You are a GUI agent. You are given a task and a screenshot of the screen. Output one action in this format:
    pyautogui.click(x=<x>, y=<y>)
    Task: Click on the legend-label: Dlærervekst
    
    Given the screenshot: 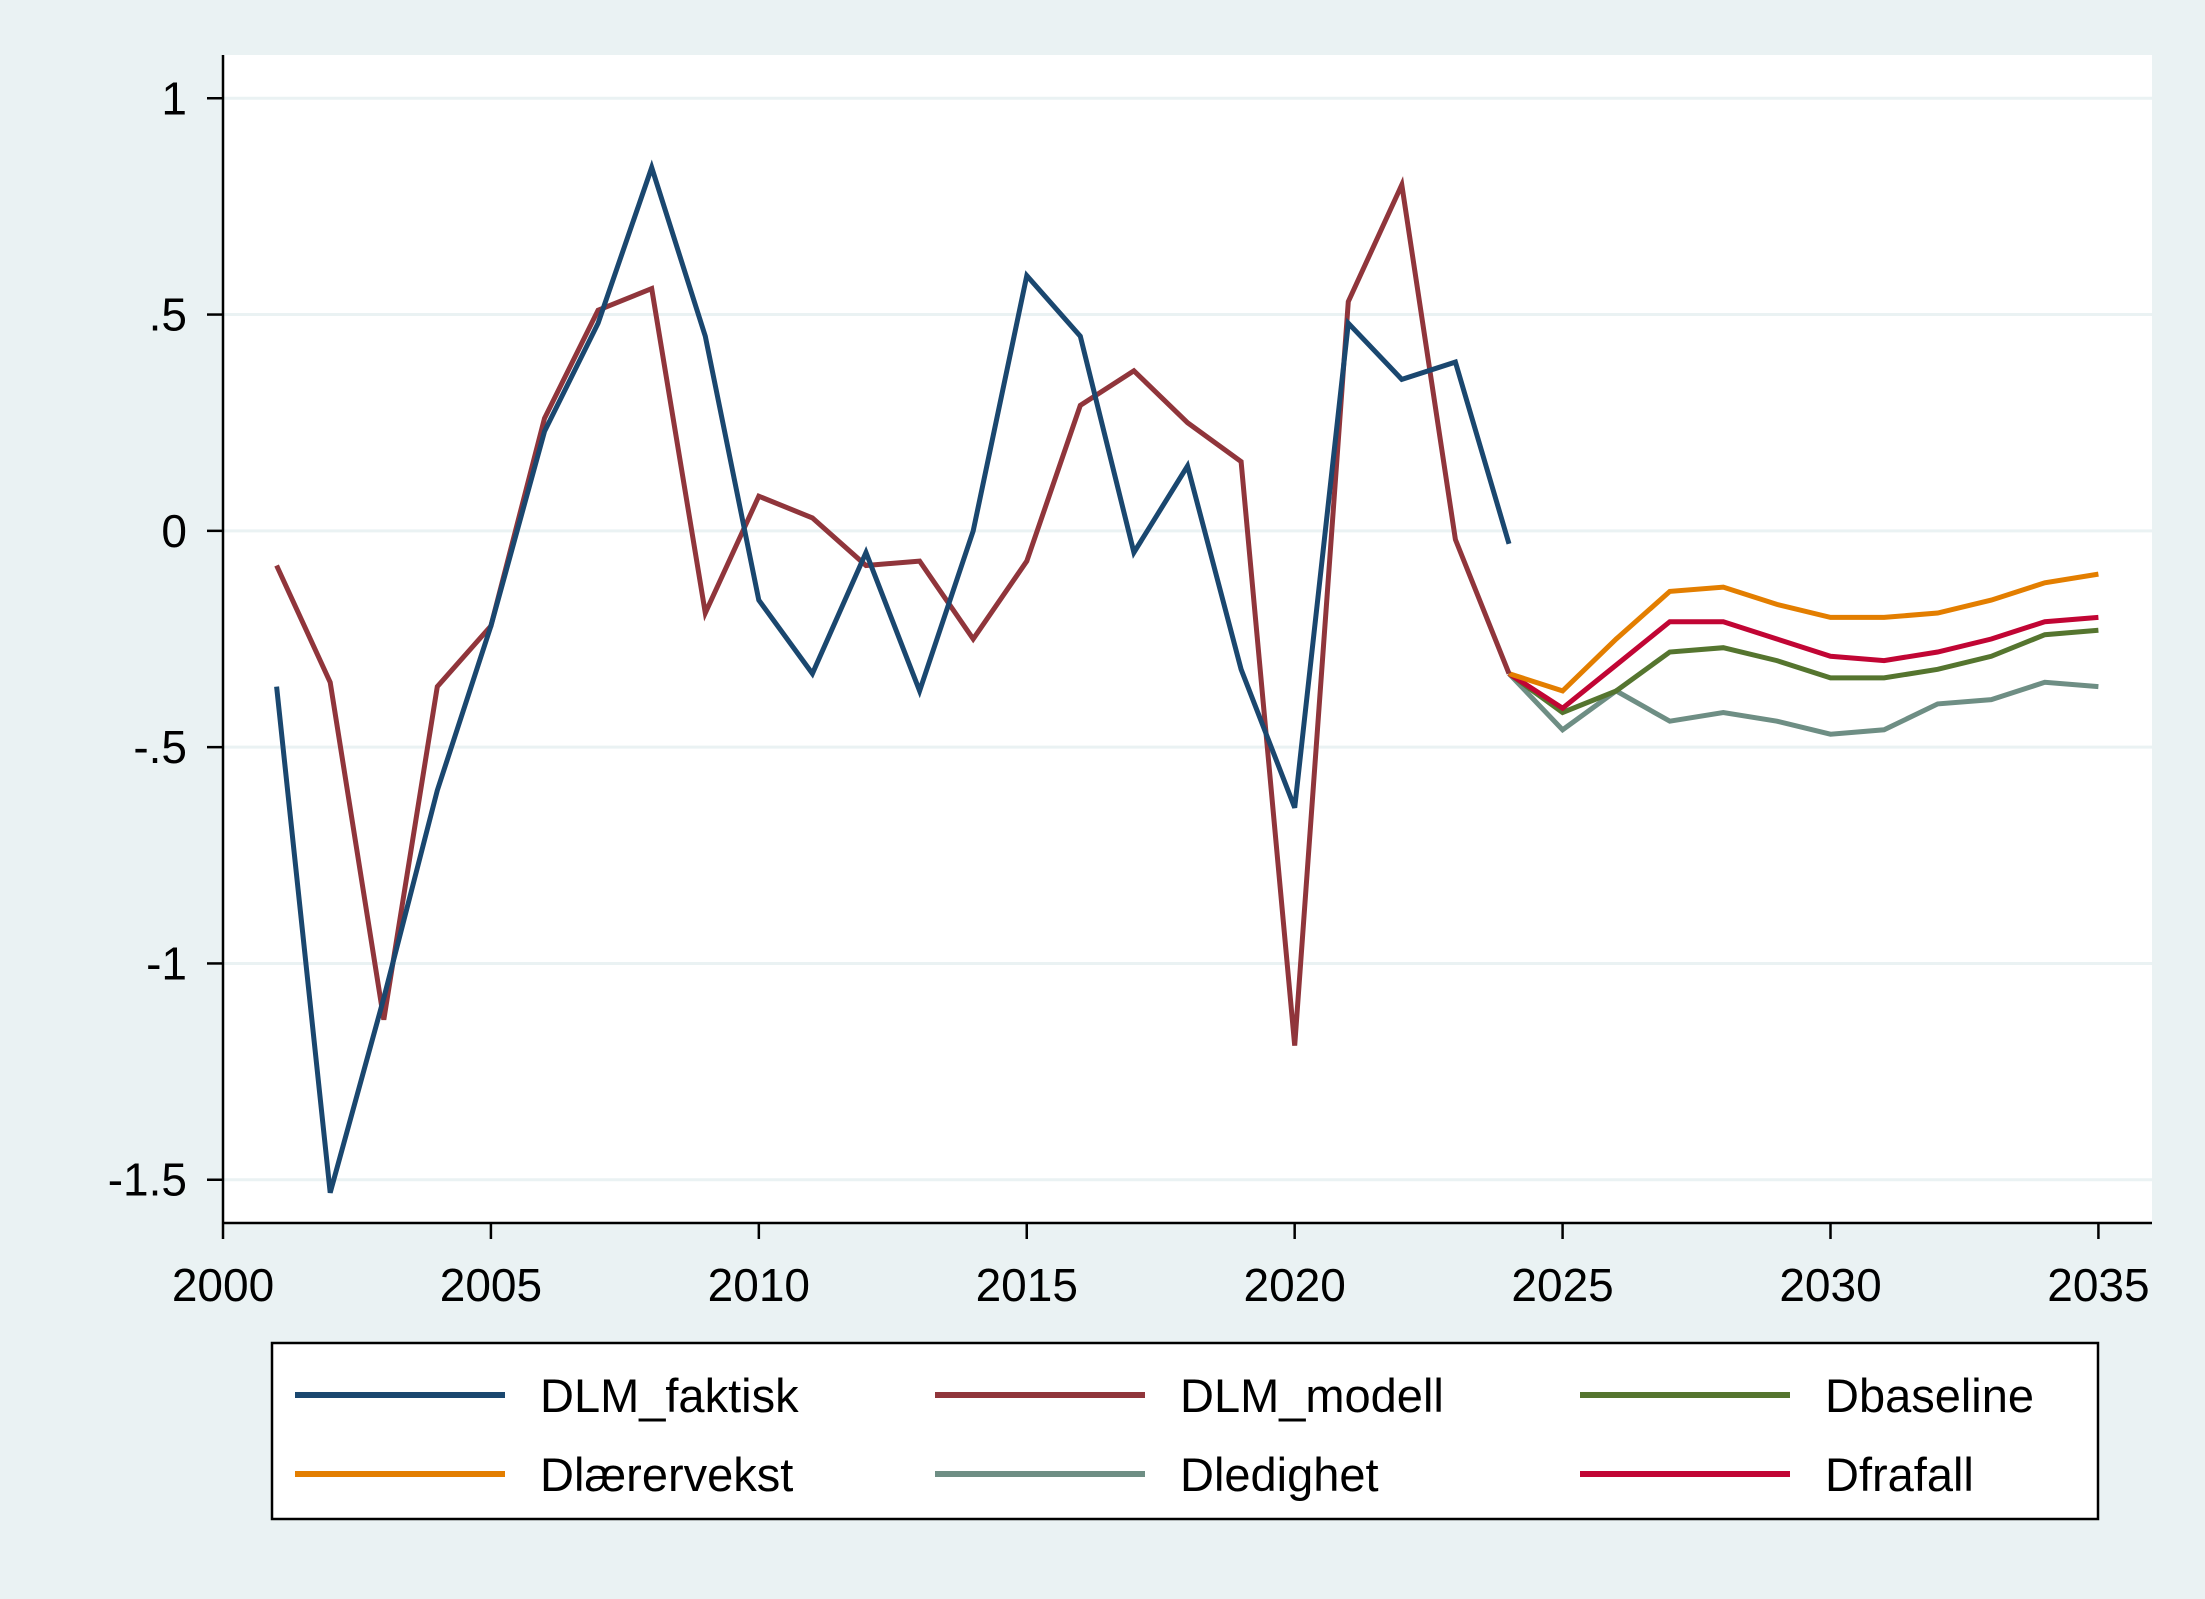 What is the action you would take?
    pyautogui.click(x=666, y=1474)
    